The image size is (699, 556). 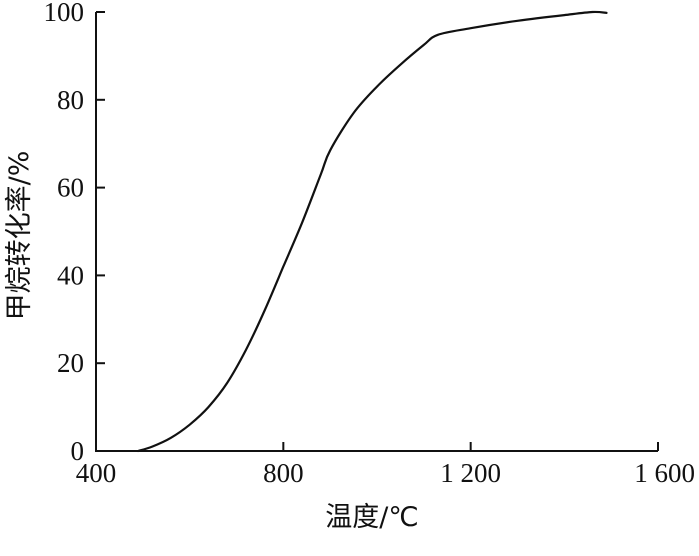 I want to click on y-tick-label: 60, so click(x=70, y=188).